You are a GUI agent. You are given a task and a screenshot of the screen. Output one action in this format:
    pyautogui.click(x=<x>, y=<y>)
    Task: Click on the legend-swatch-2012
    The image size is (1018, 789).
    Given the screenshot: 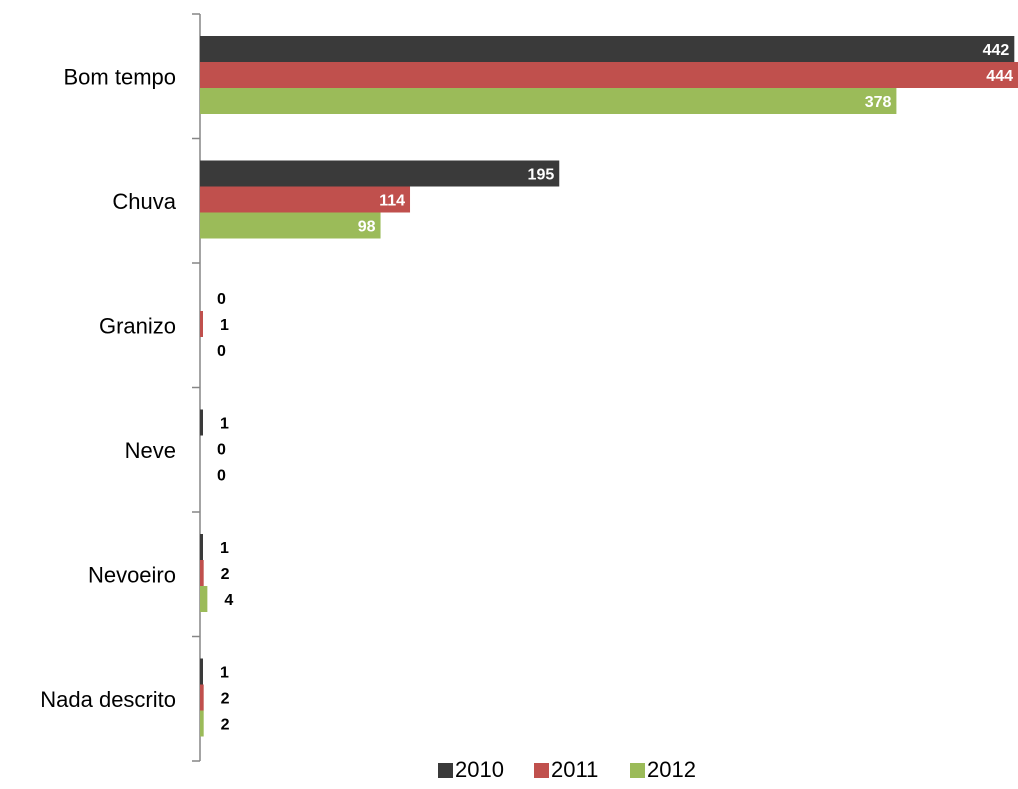 What is the action you would take?
    pyautogui.click(x=637, y=770)
    